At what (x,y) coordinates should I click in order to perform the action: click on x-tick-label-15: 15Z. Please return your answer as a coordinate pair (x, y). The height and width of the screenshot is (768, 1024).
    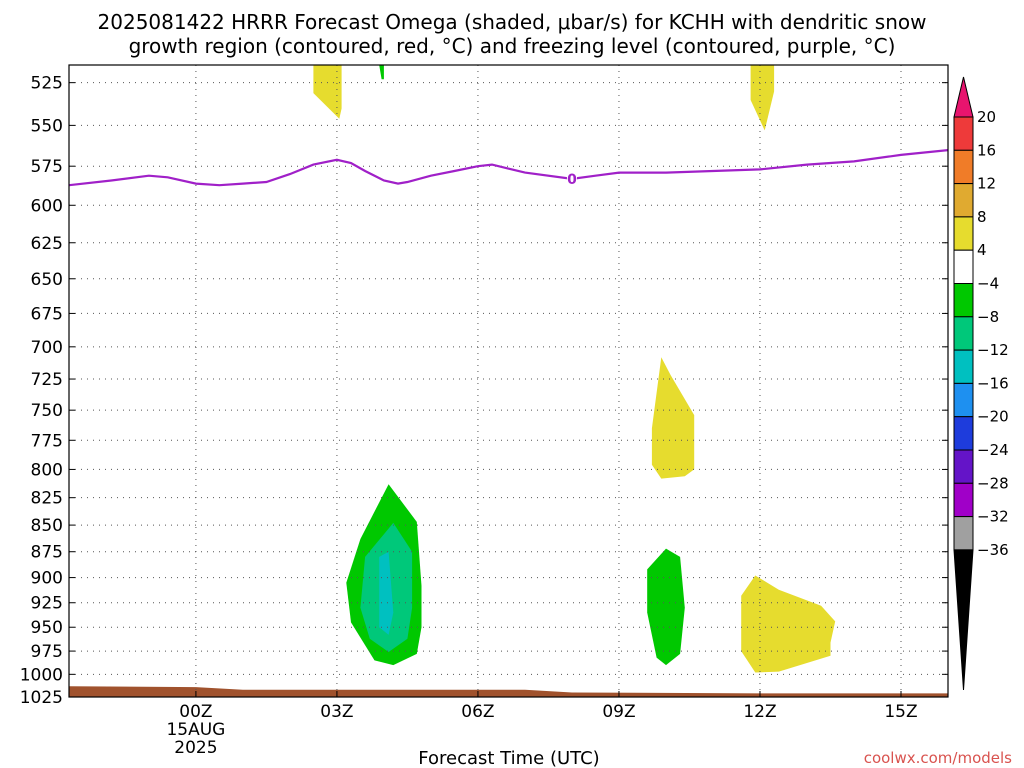
    Looking at the image, I should click on (900, 712).